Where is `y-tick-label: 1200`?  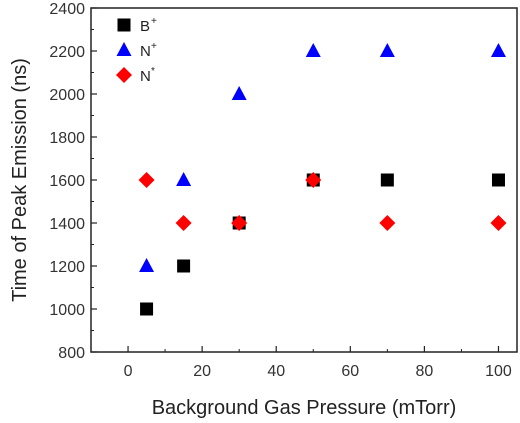 y-tick-label: 1200 is located at coordinates (67, 267).